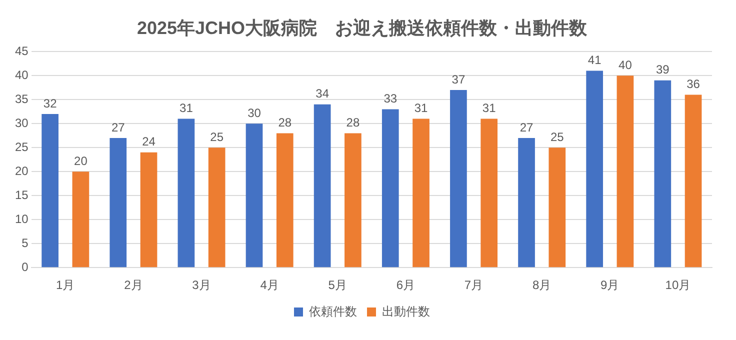 Image resolution: width=736 pixels, height=340 pixels. I want to click on y-tick-label: 25, so click(21, 147).